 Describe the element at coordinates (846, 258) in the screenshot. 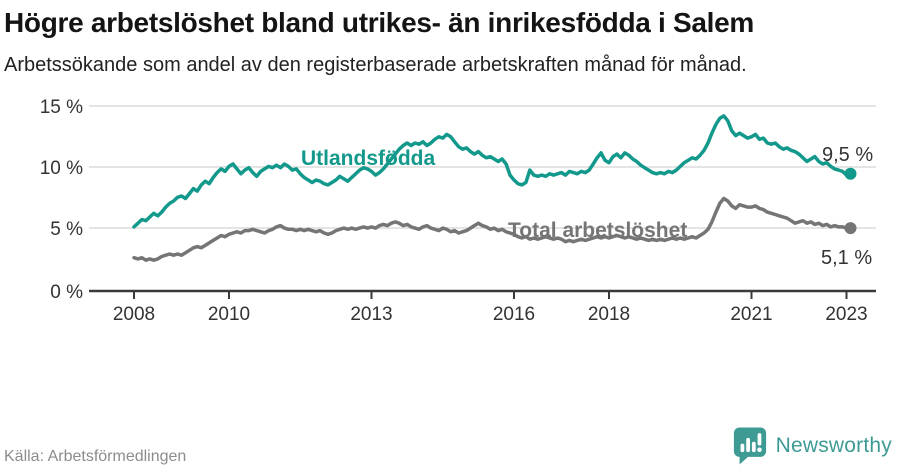

I see `end-value-label-total: 5,1 %` at that location.